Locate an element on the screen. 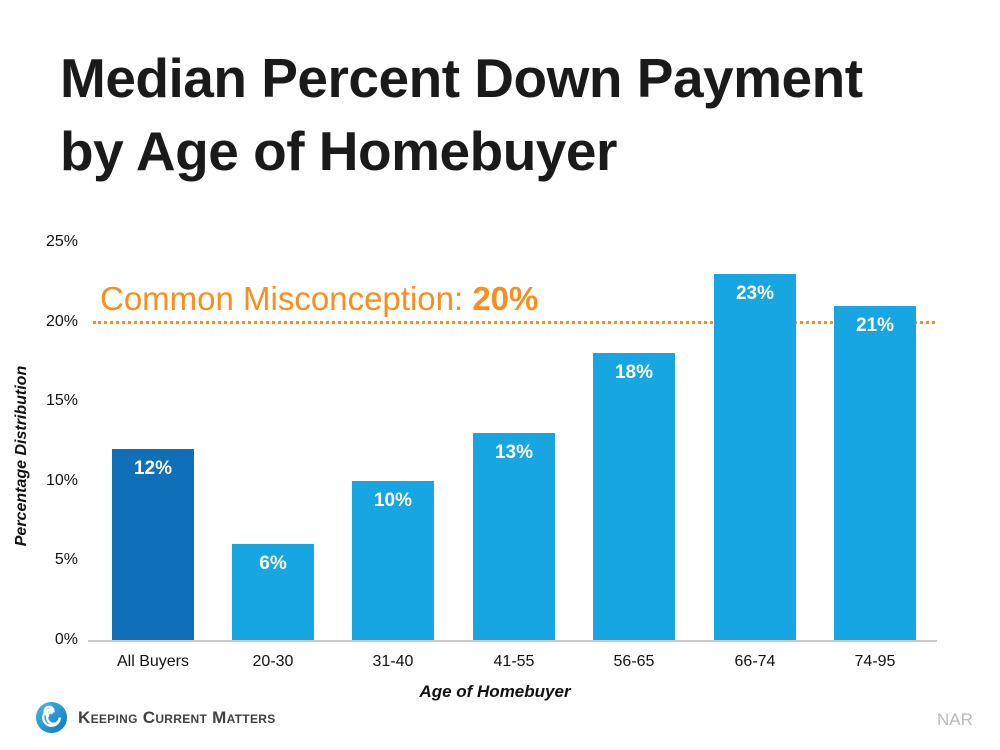  bar-value-label: 23% is located at coordinates (755, 293).